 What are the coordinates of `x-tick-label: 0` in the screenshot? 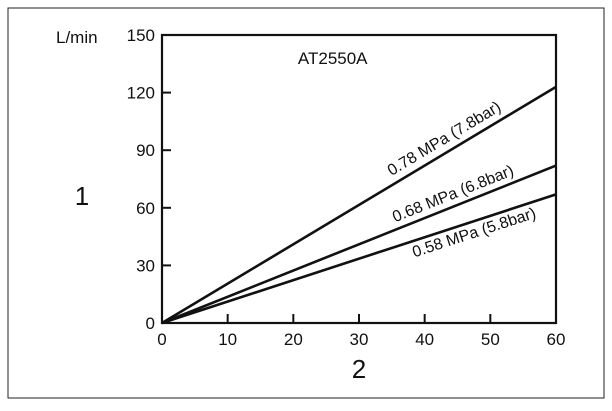 It's located at (161, 339).